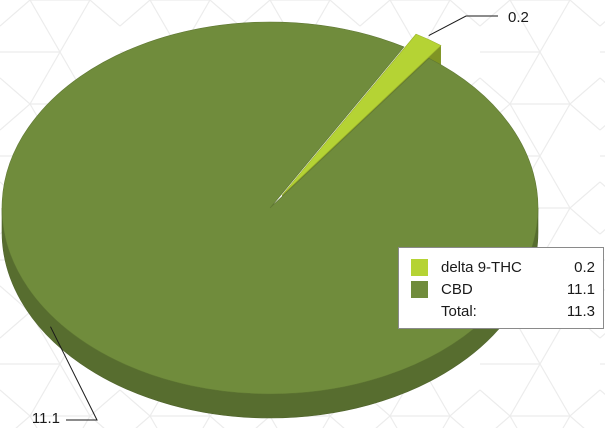  I want to click on legend-swatch-cbd, so click(419, 289).